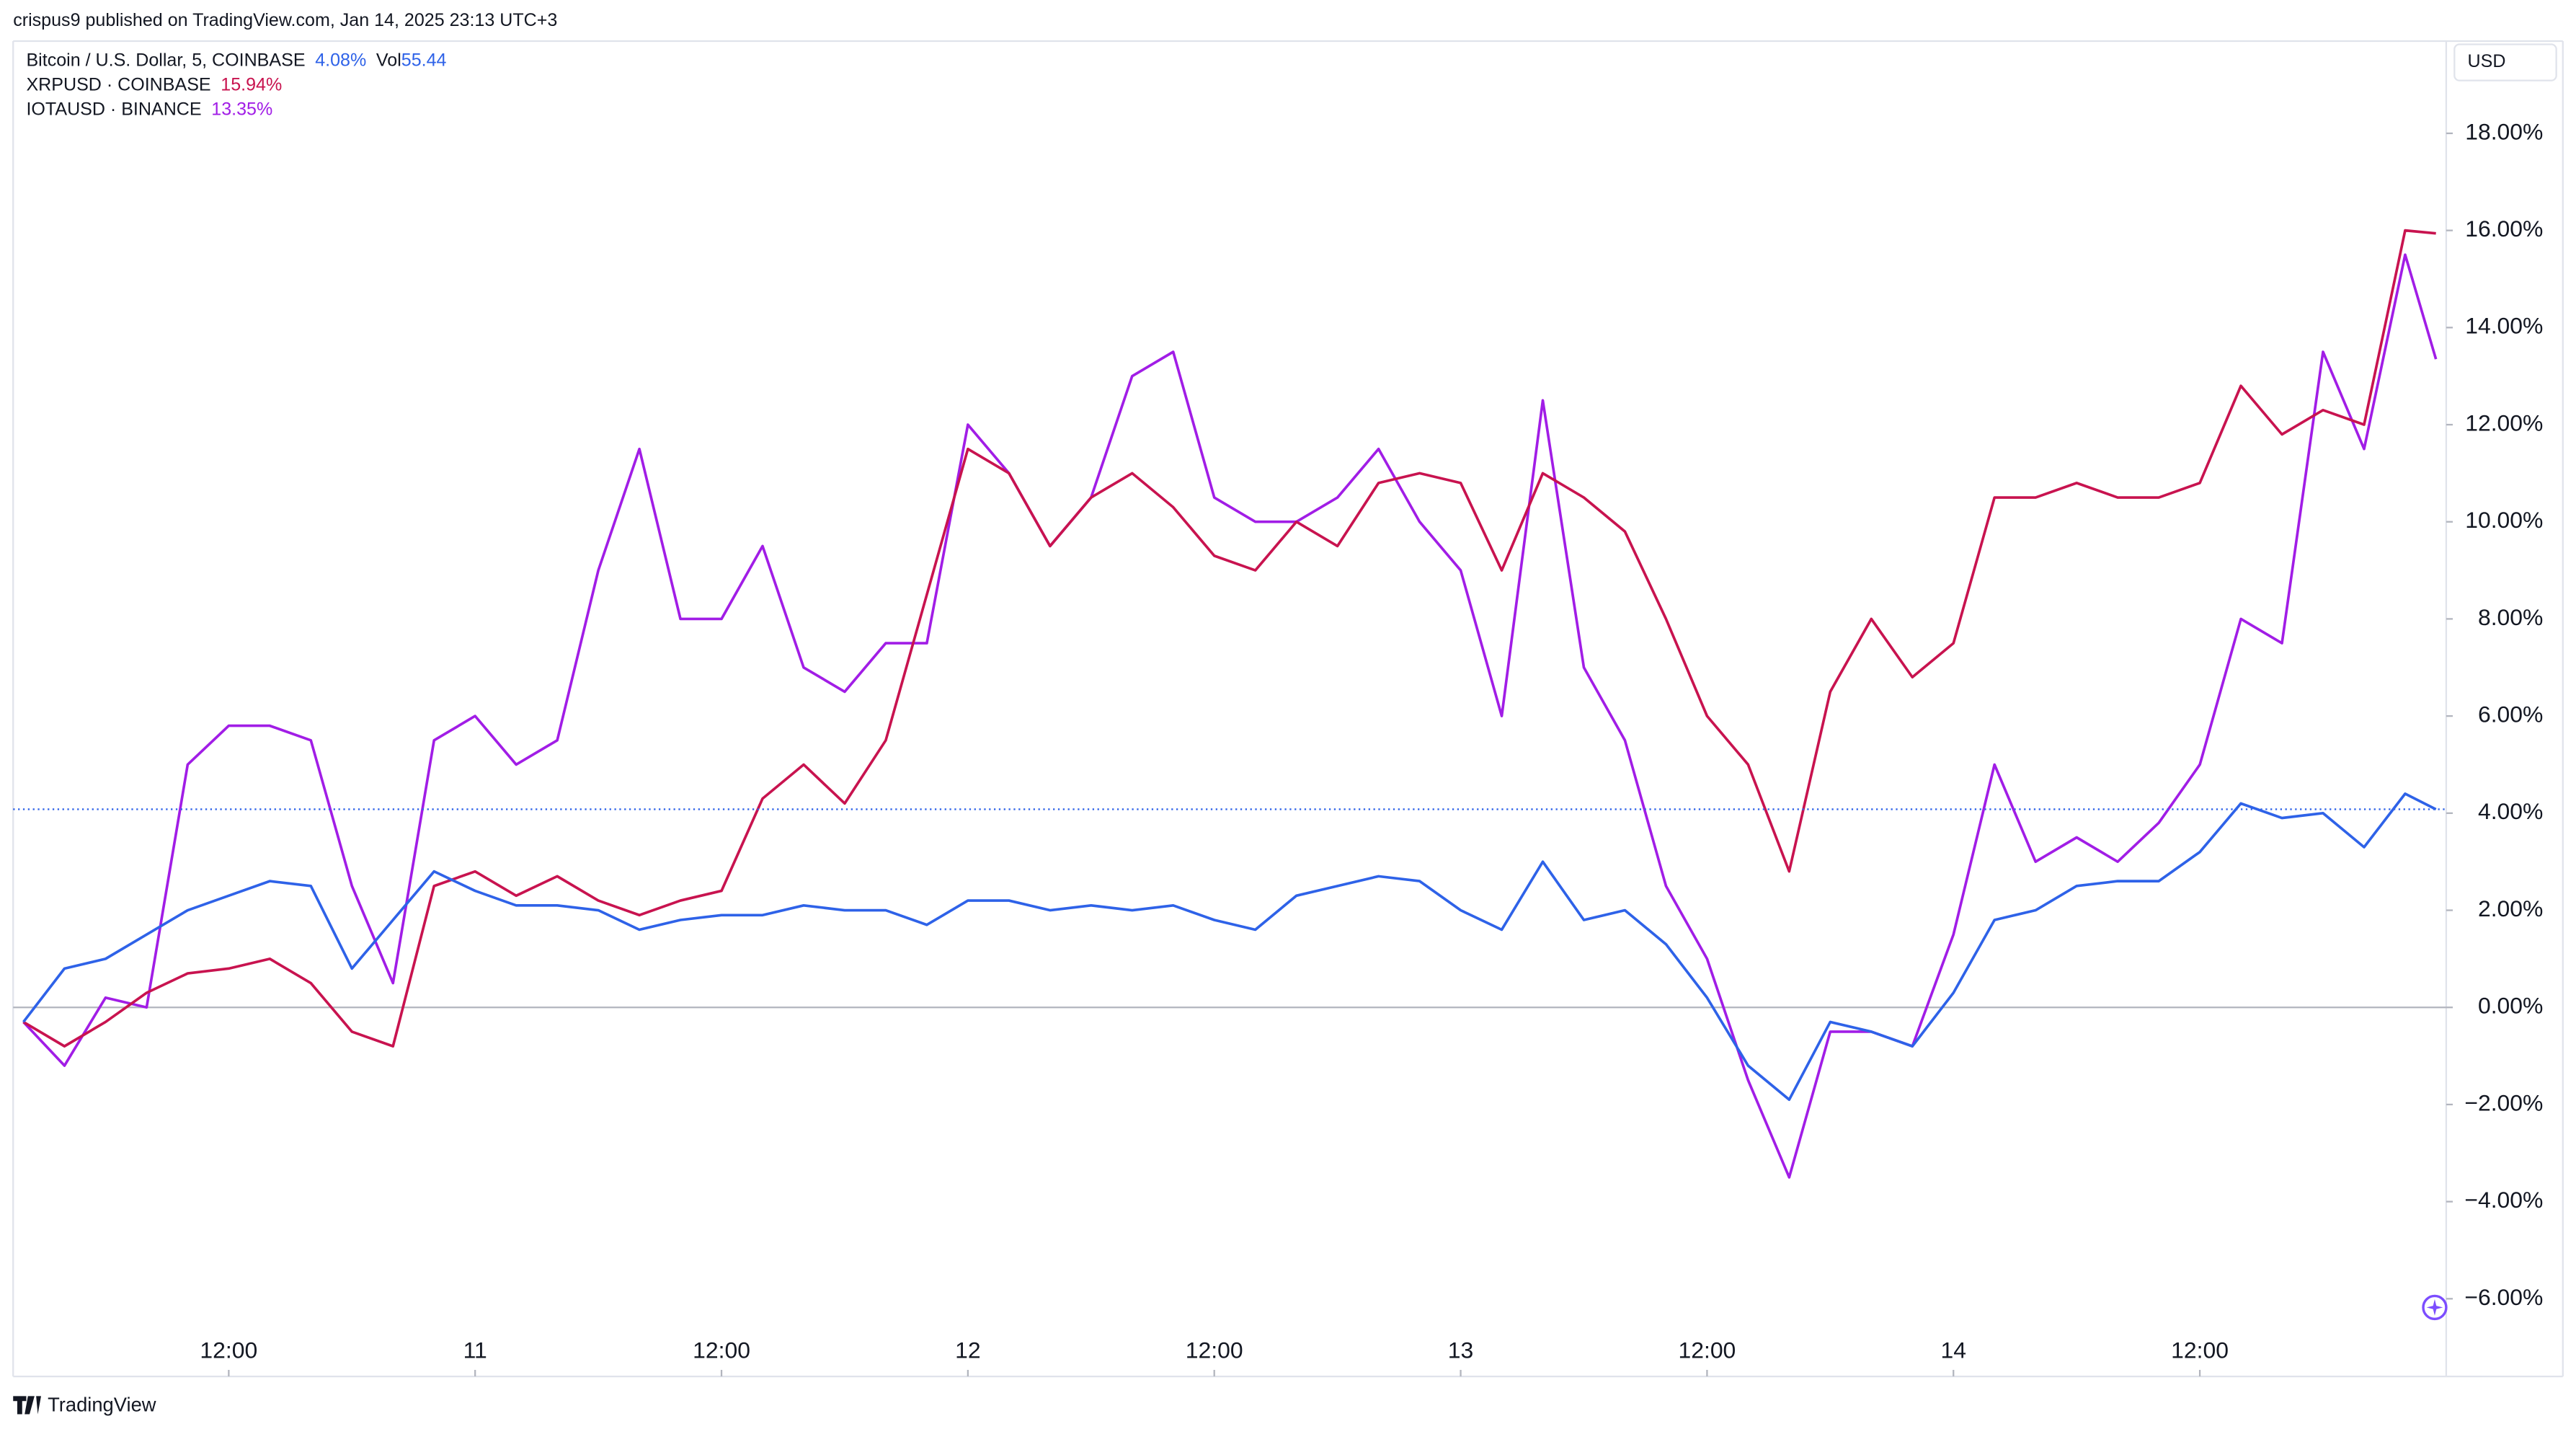 This screenshot has height=1429, width=2576. Describe the element at coordinates (2503, 1200) in the screenshot. I see `y-tick-label: −4.00%` at that location.